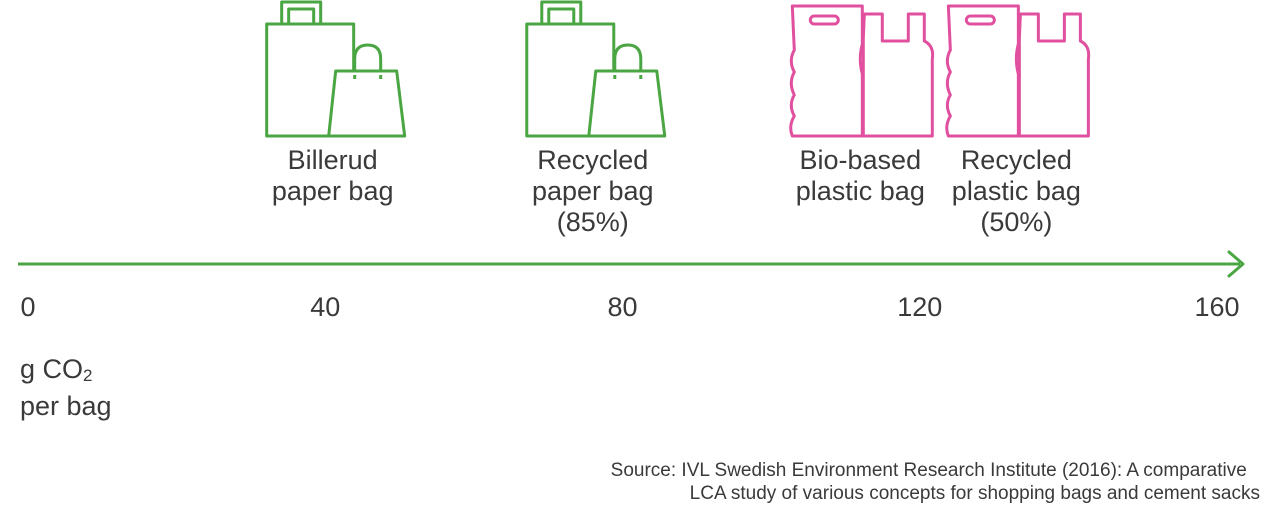 The width and height of the screenshot is (1280, 516). I want to click on tick-label: 80, so click(622, 307).